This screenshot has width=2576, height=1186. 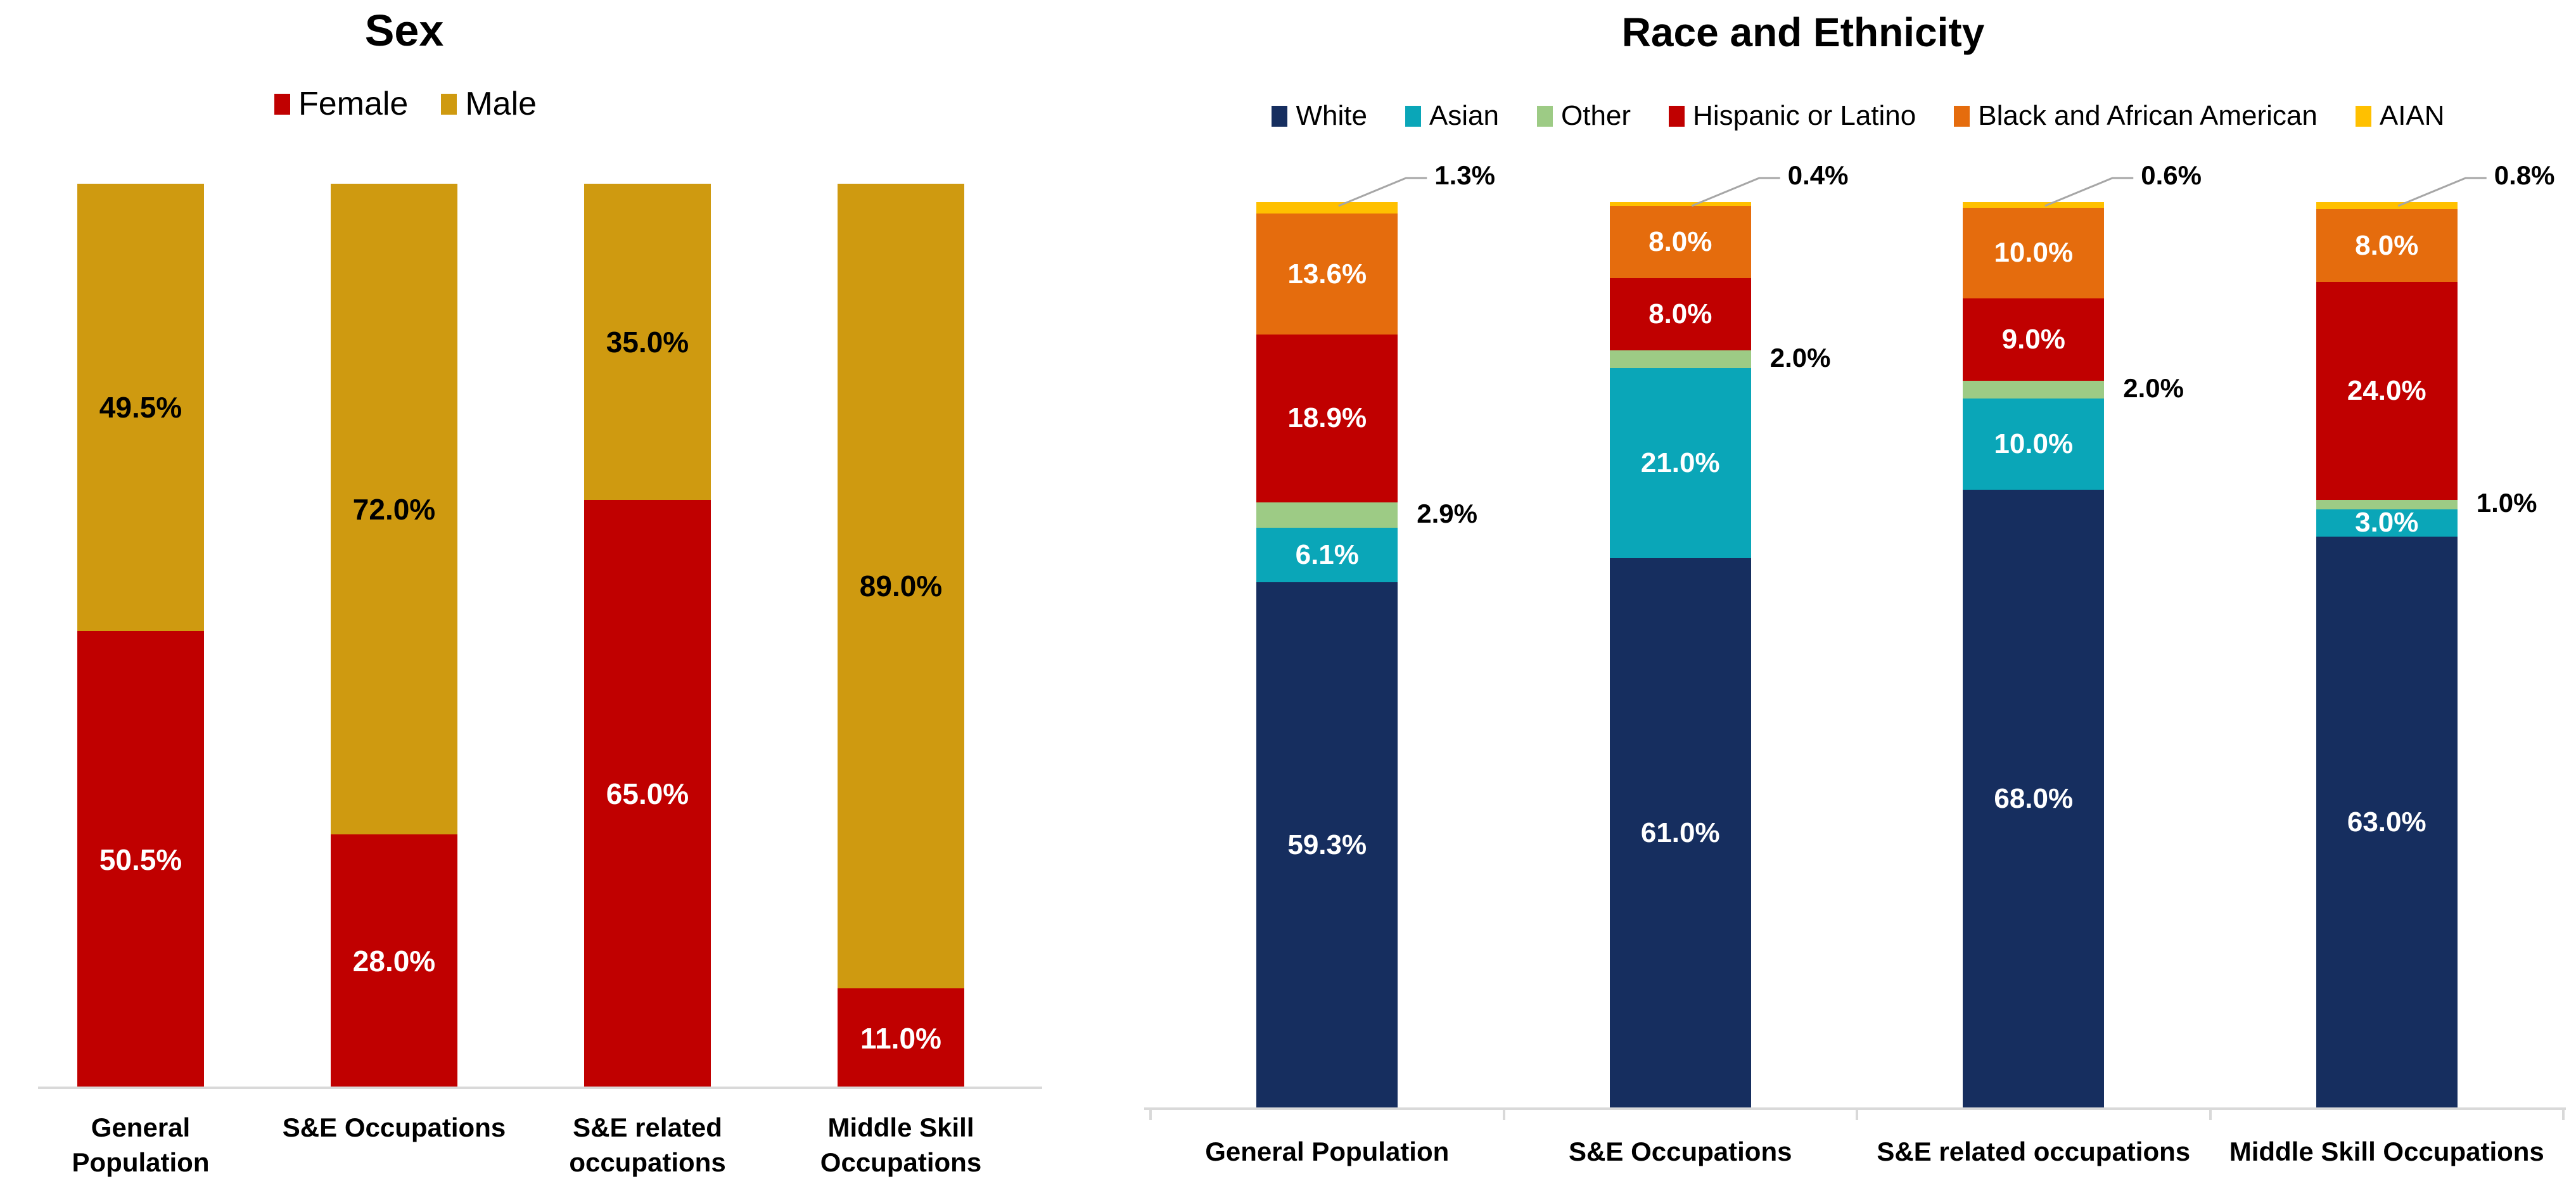 I want to click on legend-swatch-female, so click(x=282, y=104).